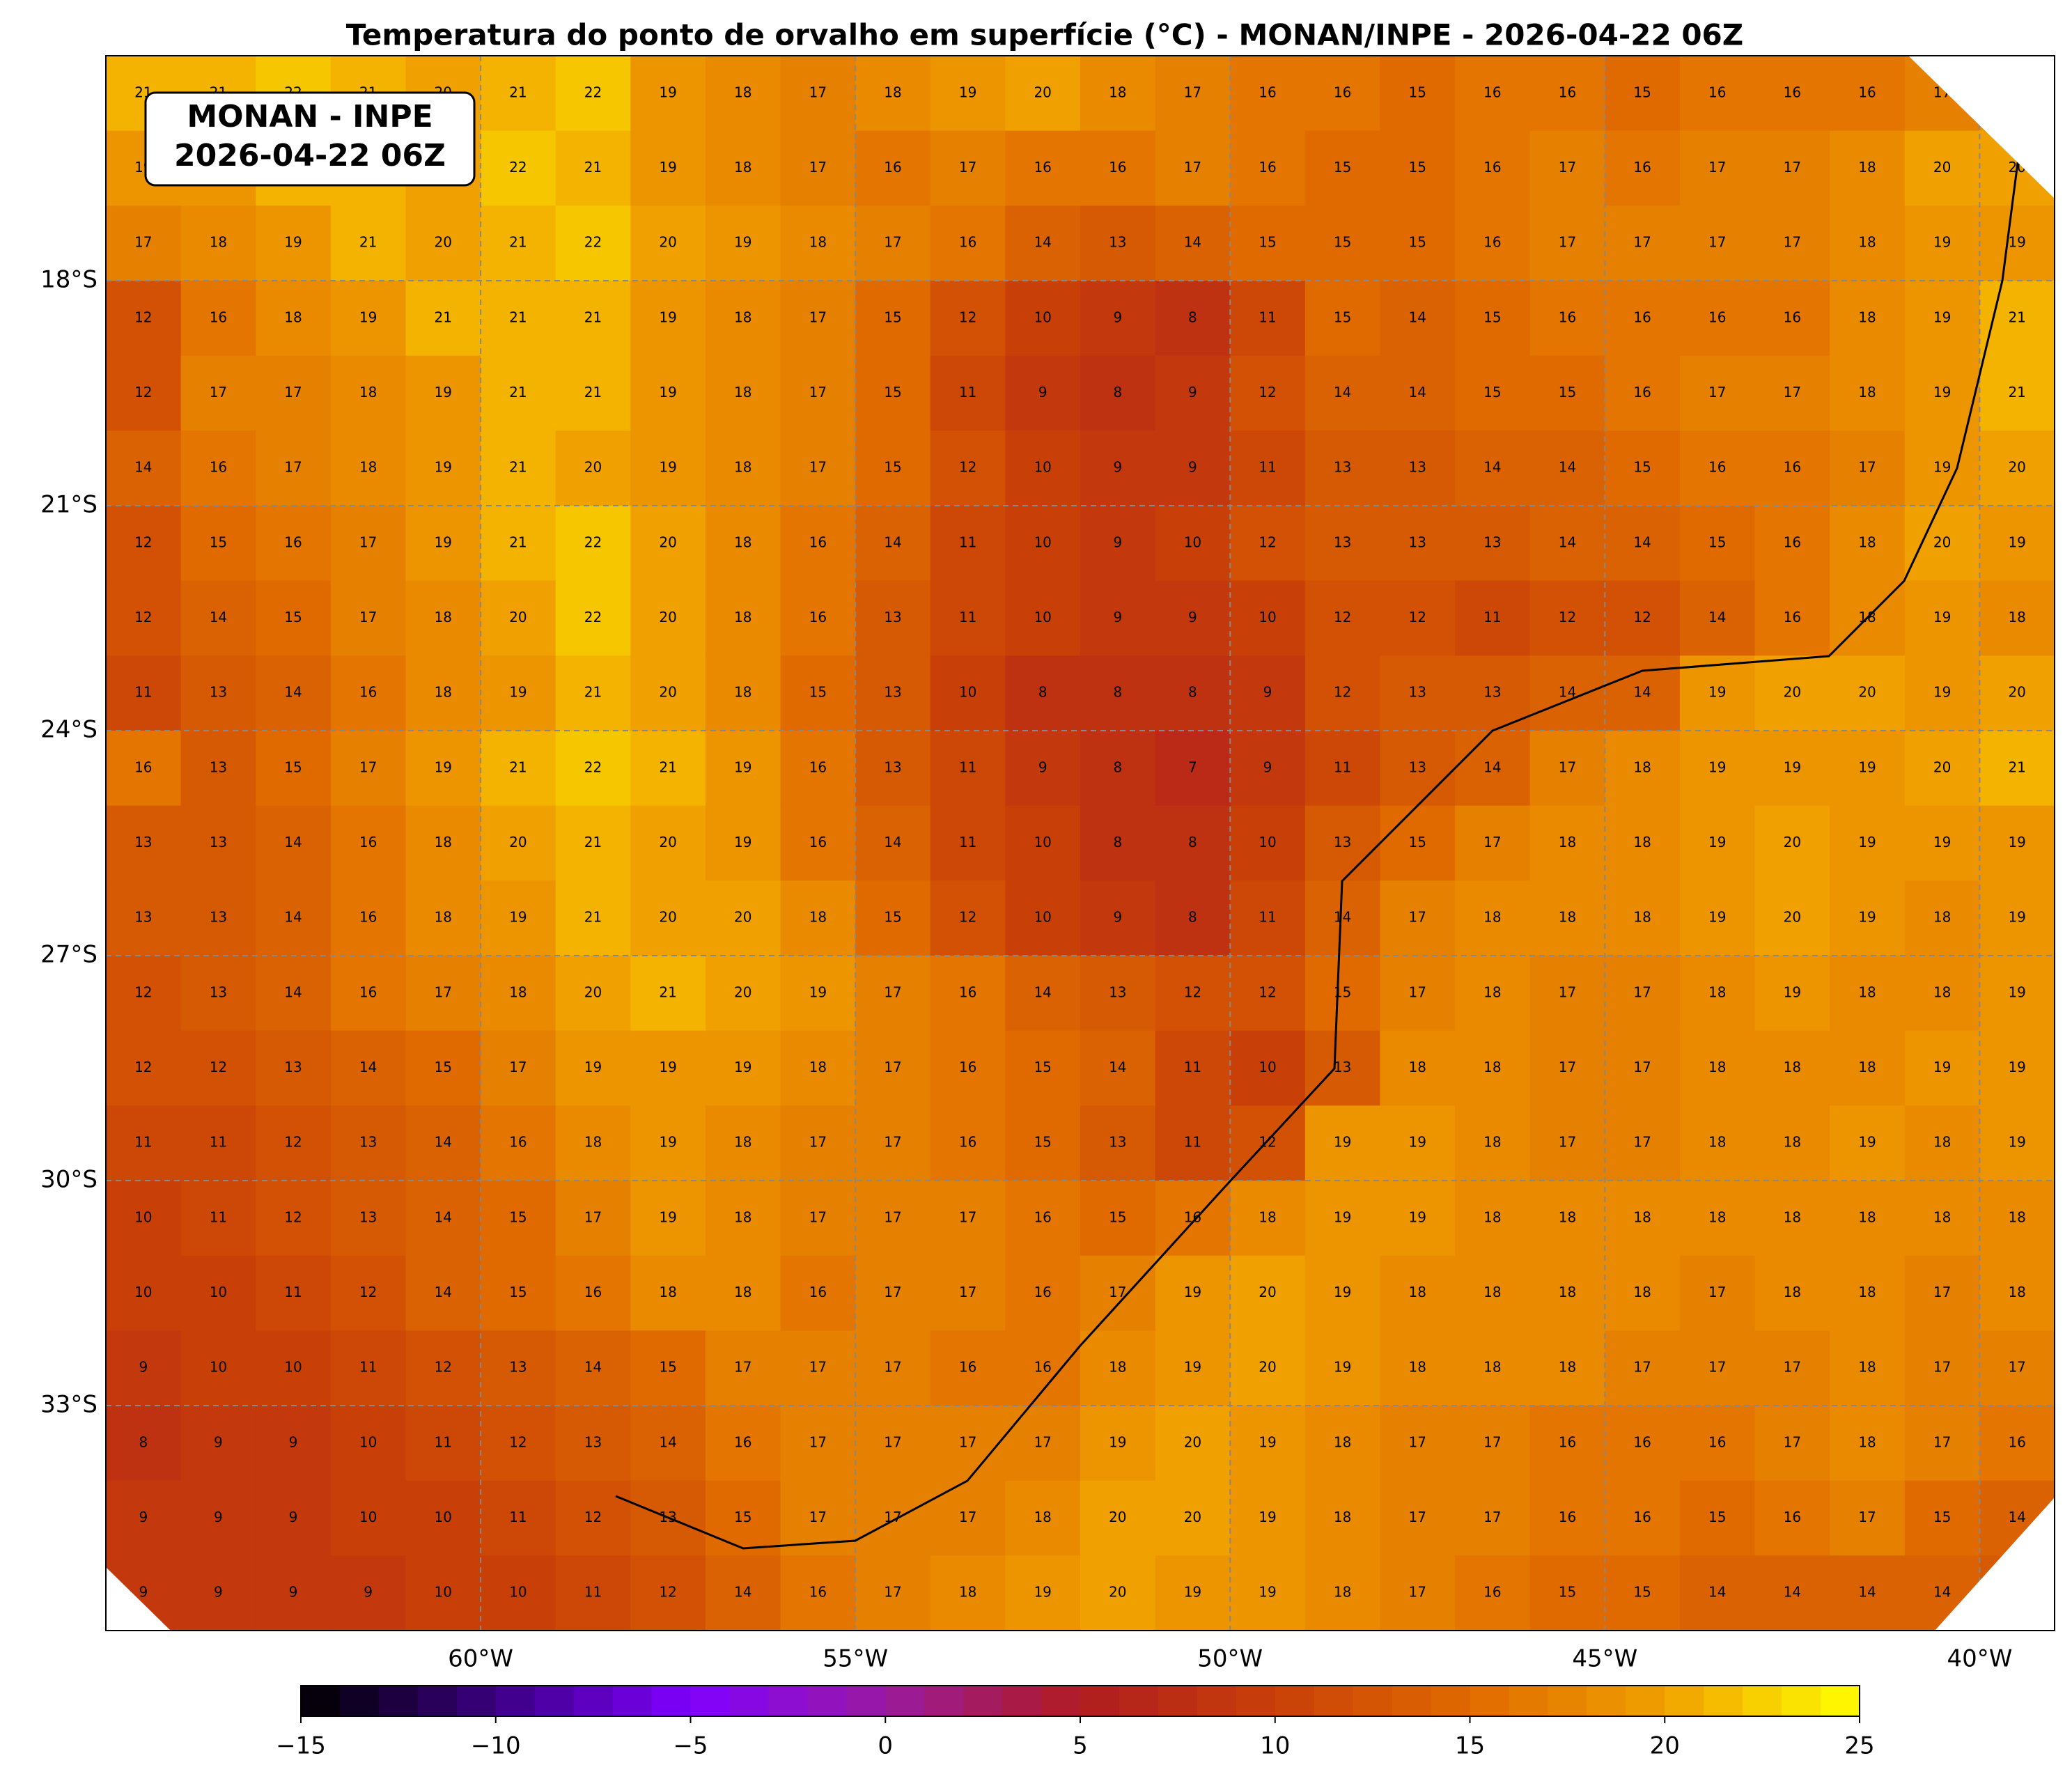 This screenshot has height=1781, width=2072. Describe the element at coordinates (293, 1292) in the screenshot. I see `station-value: 11` at that location.